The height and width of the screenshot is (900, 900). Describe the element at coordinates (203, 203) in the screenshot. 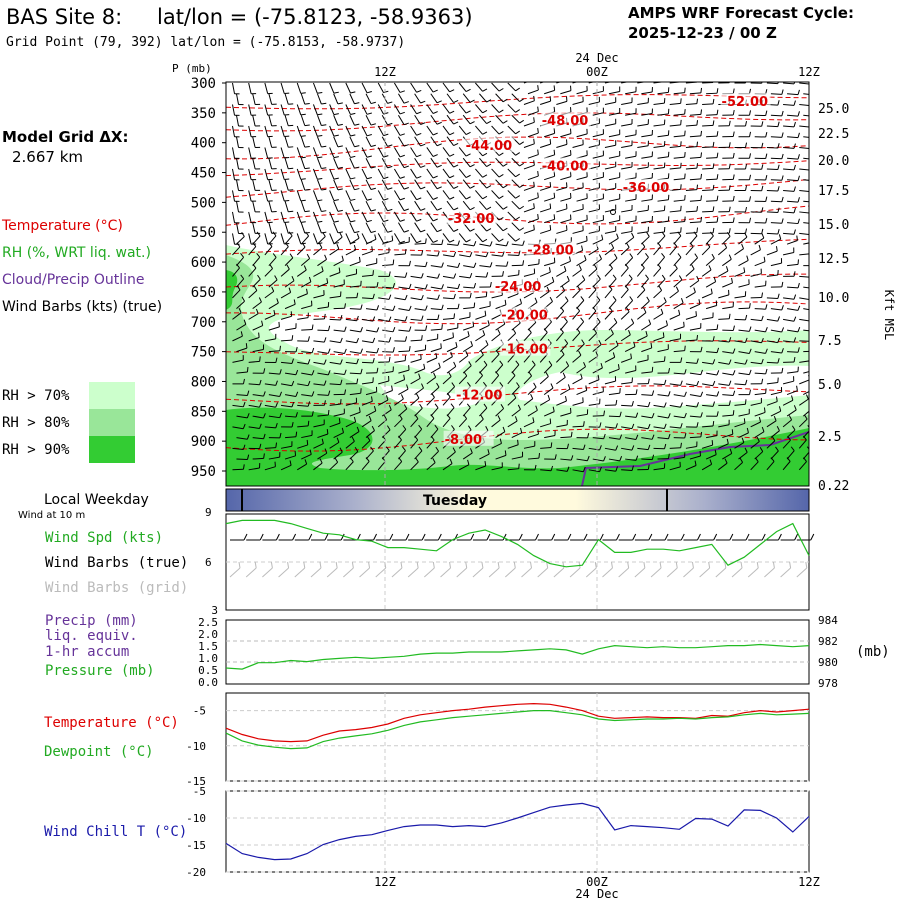

I see `pressure-tick-label: 500` at that location.